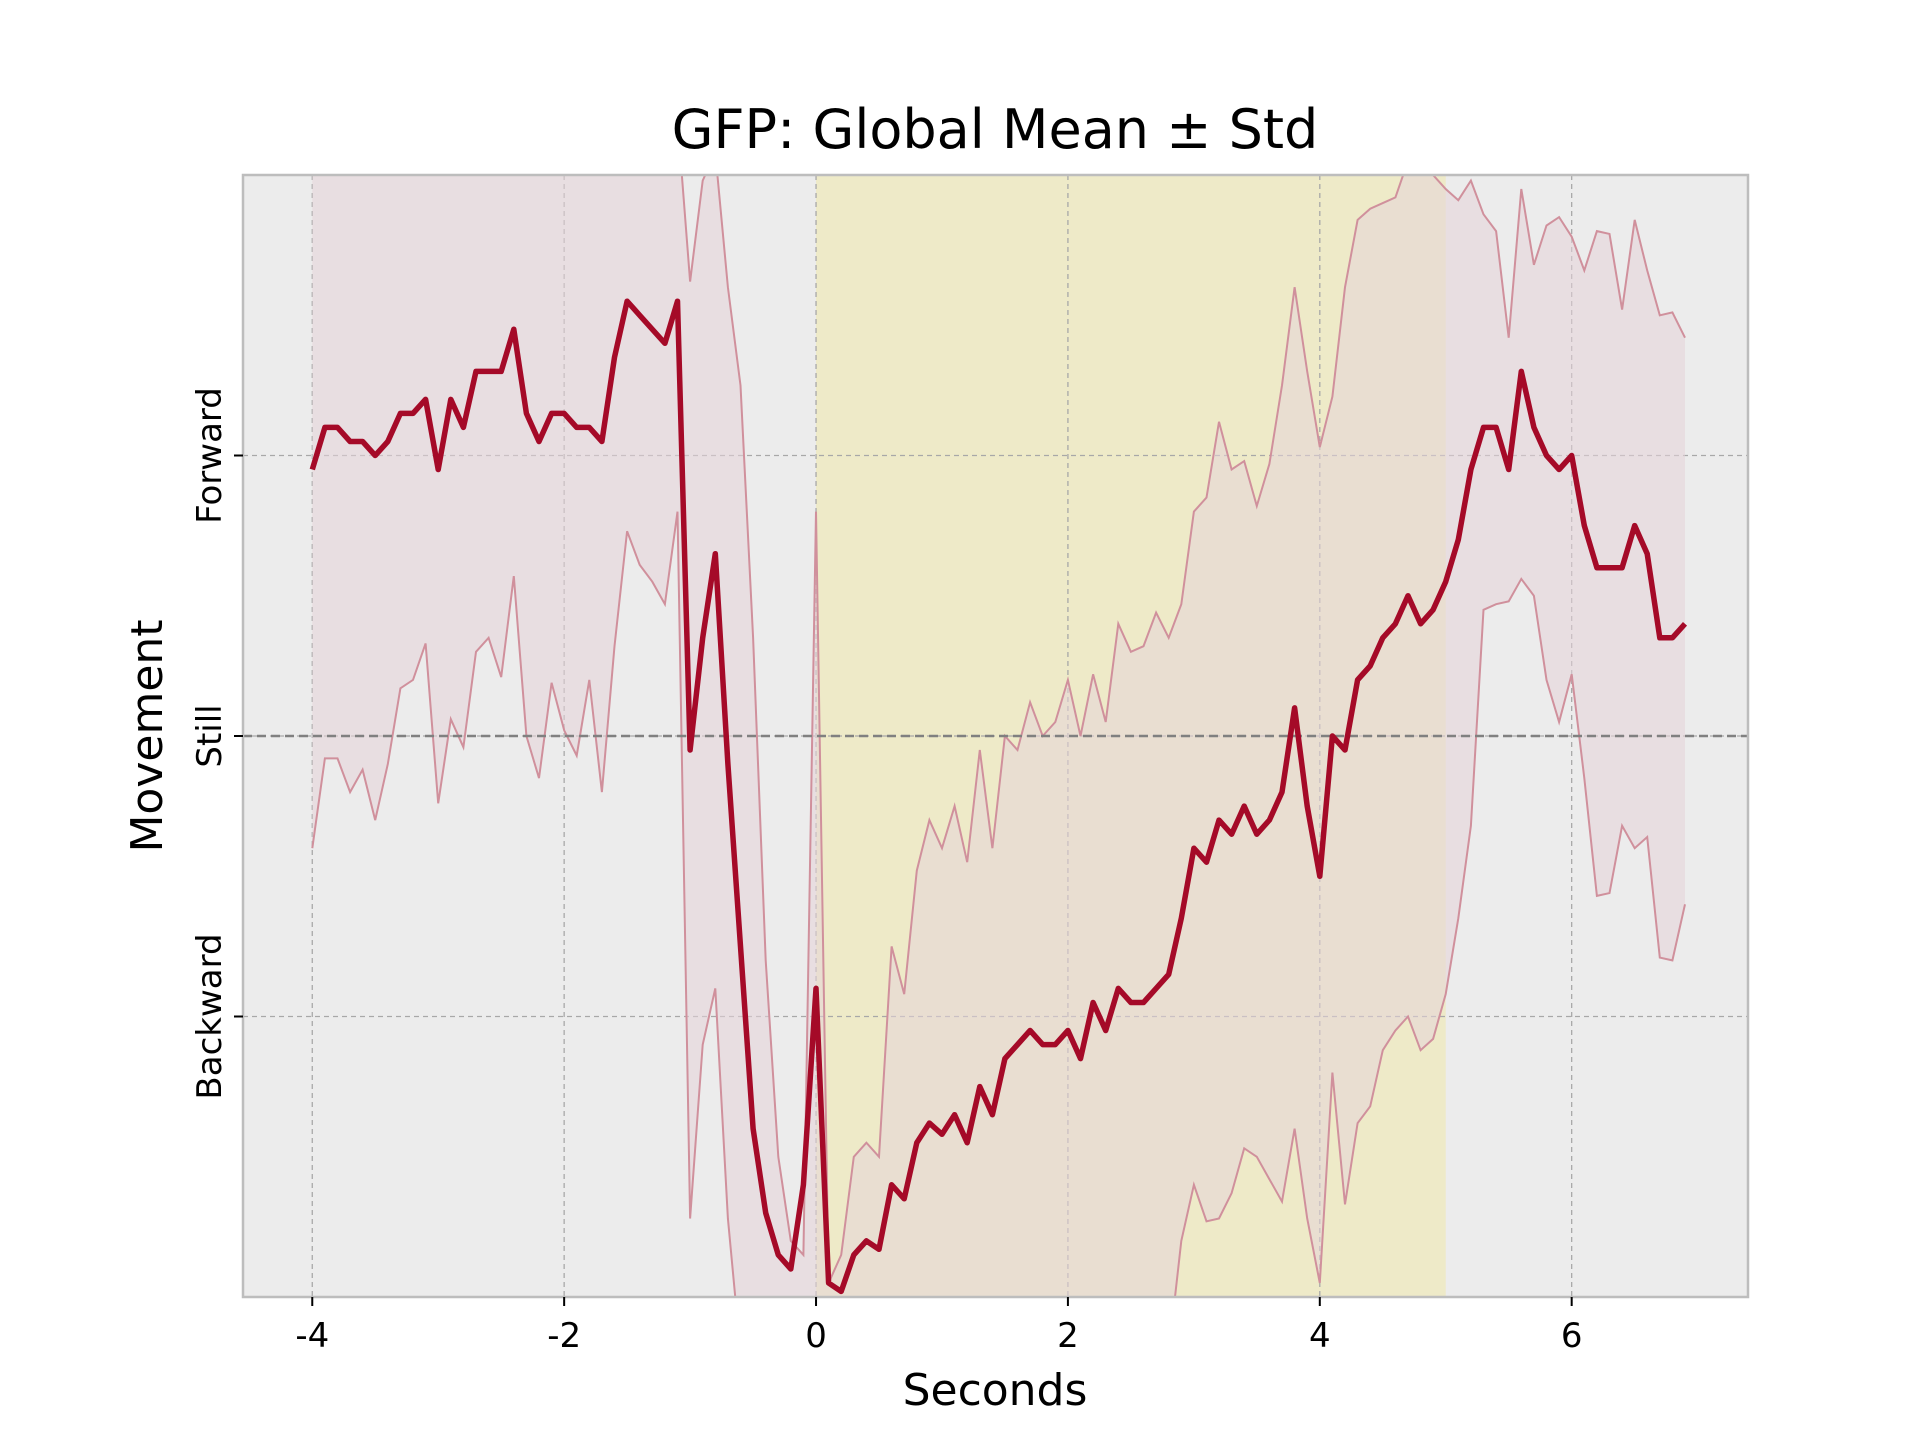  What do you see at coordinates (816, 1336) in the screenshot?
I see `x-tick-label: 0` at bounding box center [816, 1336].